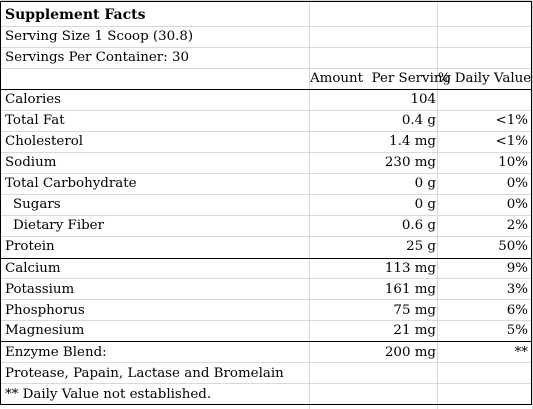 This screenshot has width=533, height=409. Describe the element at coordinates (410, 289) in the screenshot. I see `nutrient-amount: 161 mg` at that location.